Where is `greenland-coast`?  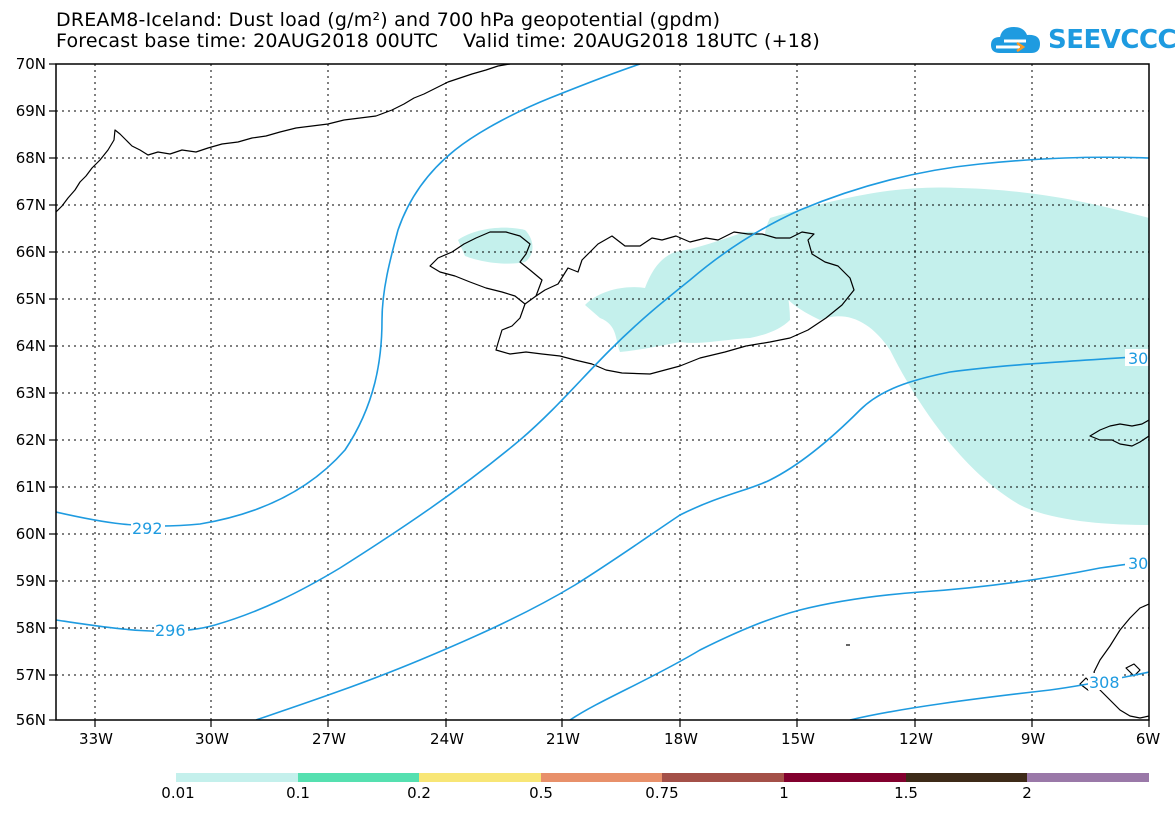
greenland-coast is located at coordinates (283, 138).